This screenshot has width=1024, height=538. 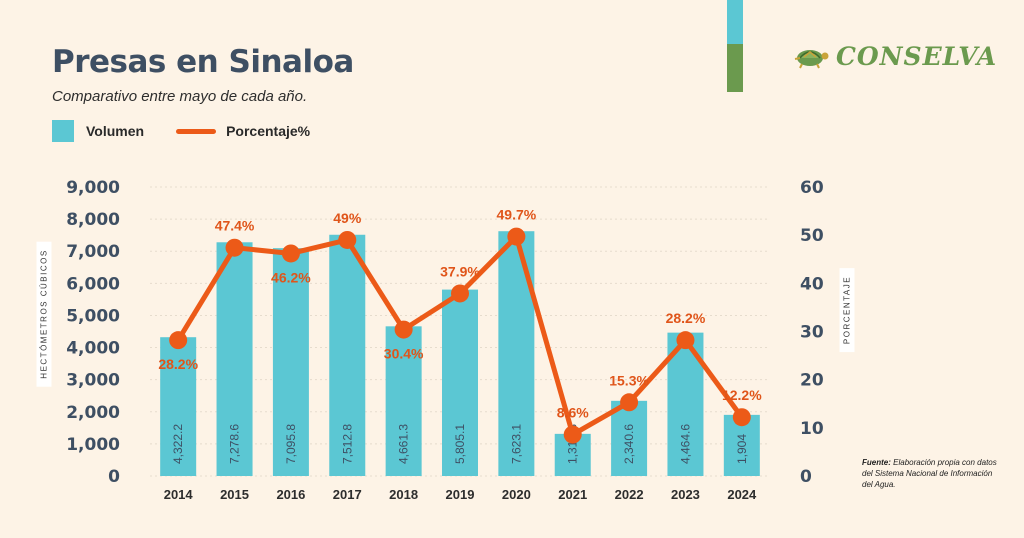 What do you see at coordinates (235, 444) in the screenshot?
I see `bar-value-label: 7,278.6` at bounding box center [235, 444].